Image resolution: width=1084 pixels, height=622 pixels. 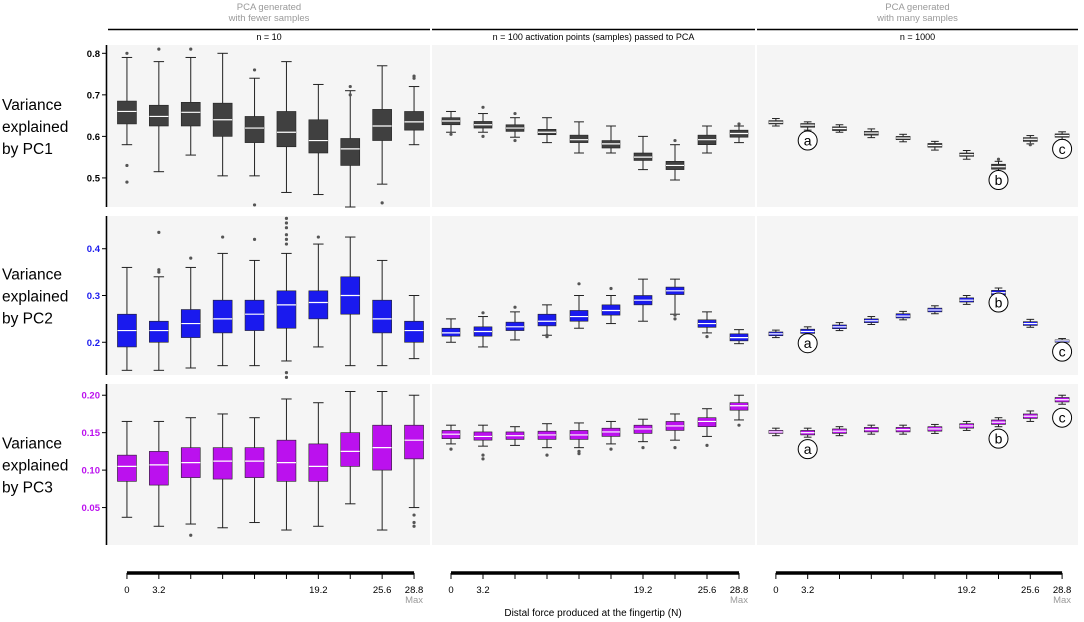 What do you see at coordinates (93, 296) in the screenshot?
I see `y-tick-label: 0.3` at bounding box center [93, 296].